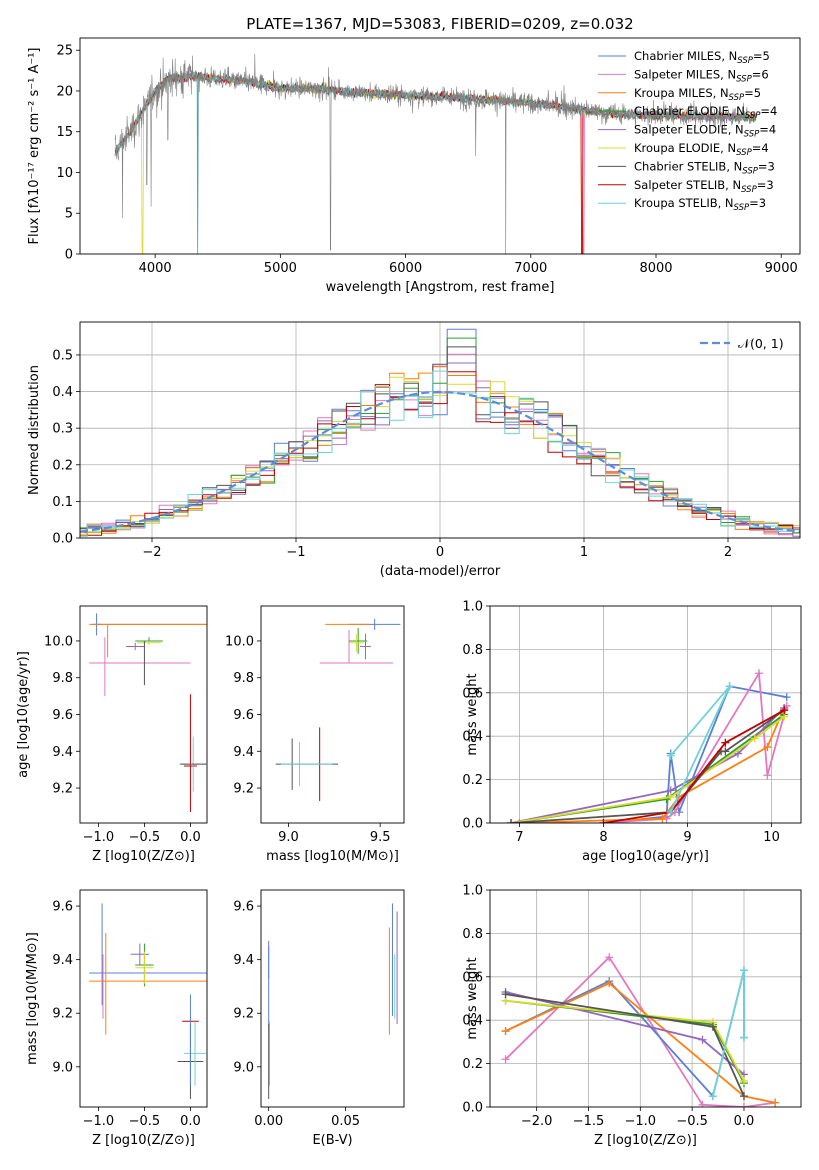 The width and height of the screenshot is (819, 1170). I want to click on y-tick-label: 15, so click(64, 132).